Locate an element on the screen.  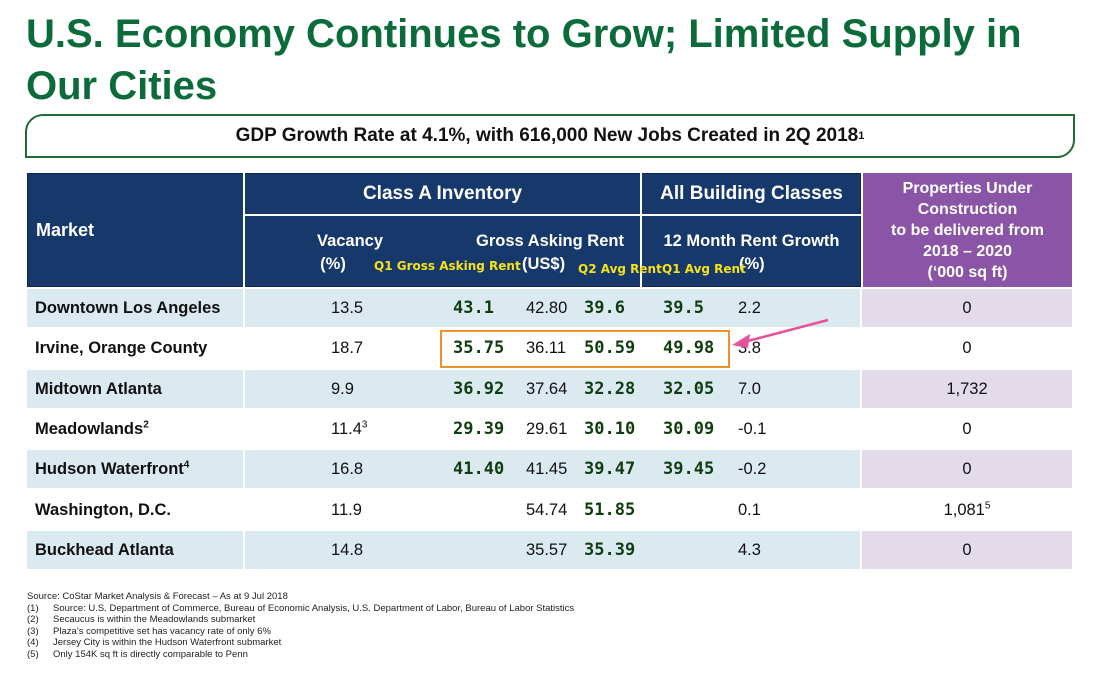
market-name: Midtown Atlanta is located at coordinates (98, 389).